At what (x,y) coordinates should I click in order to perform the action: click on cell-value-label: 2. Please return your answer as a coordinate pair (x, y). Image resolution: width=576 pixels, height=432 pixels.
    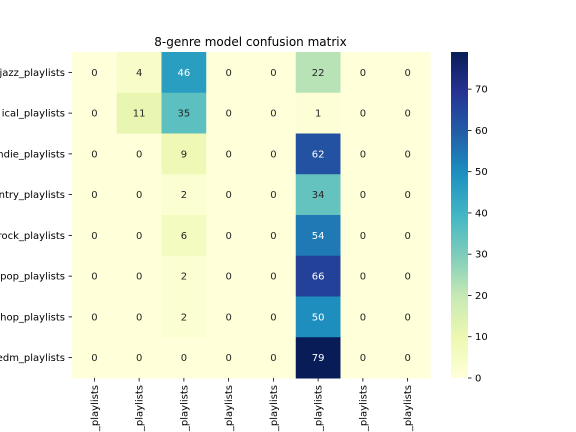
    Looking at the image, I should click on (184, 195).